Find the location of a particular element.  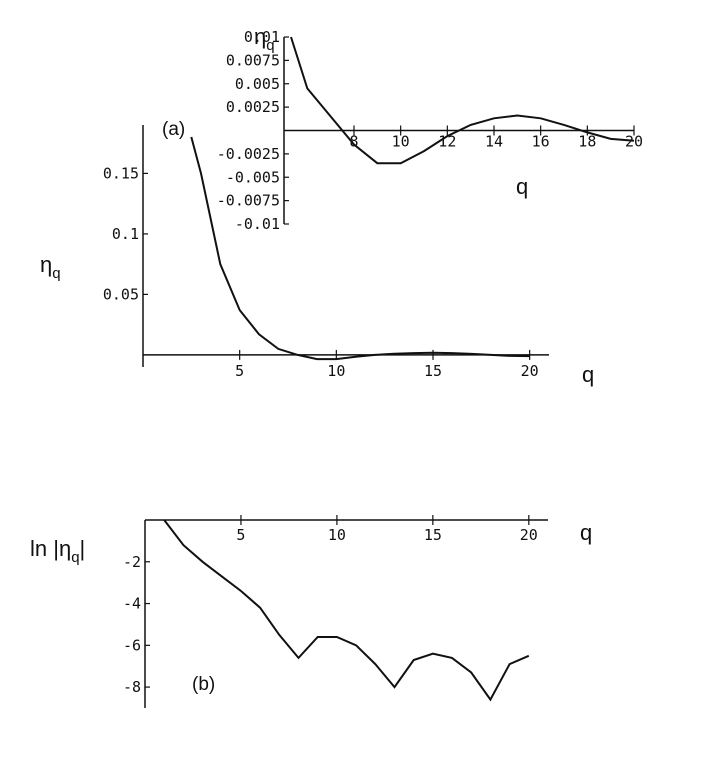

inset-x-axis-label: q is located at coordinates (522, 186).